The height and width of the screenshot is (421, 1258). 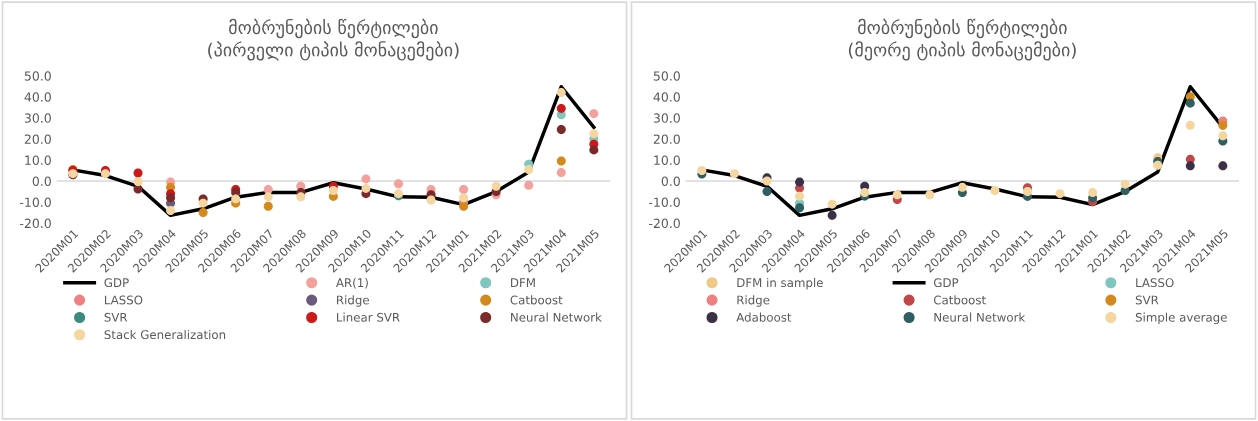 I want to click on legend-label: Linear SVR, so click(x=368, y=317).